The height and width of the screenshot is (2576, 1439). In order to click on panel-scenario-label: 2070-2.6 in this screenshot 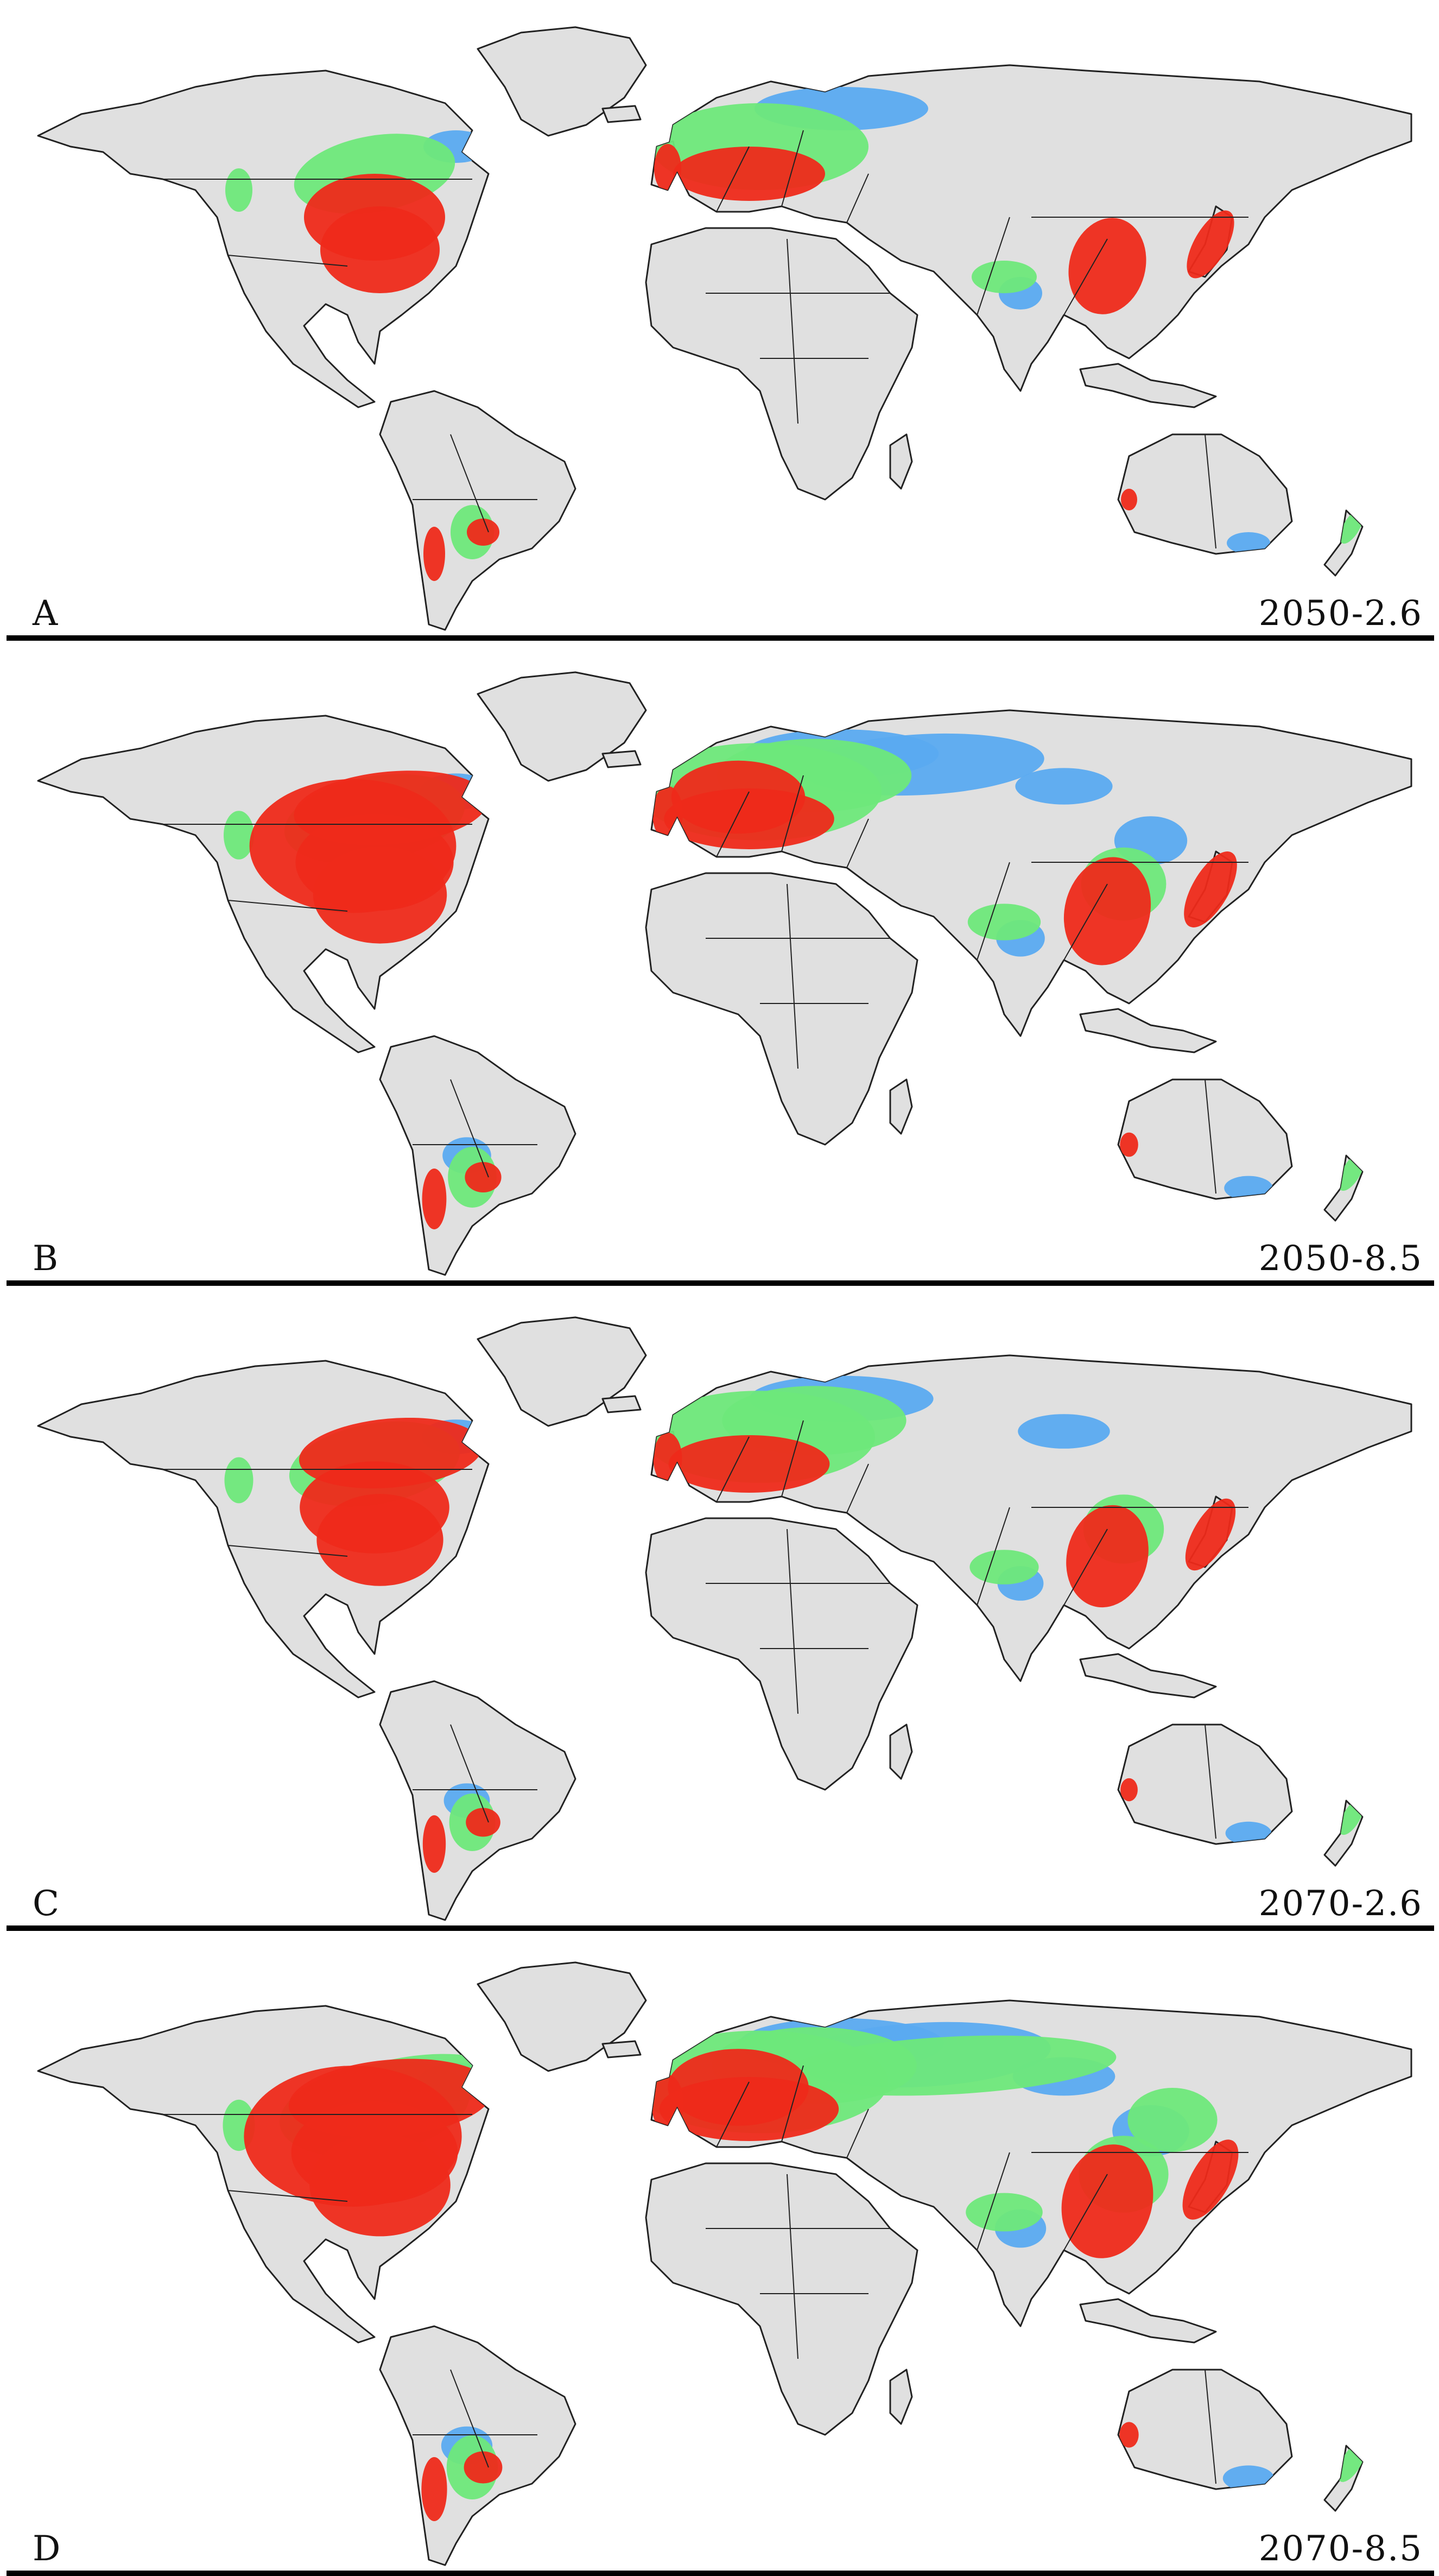, I will do `click(1340, 1904)`.